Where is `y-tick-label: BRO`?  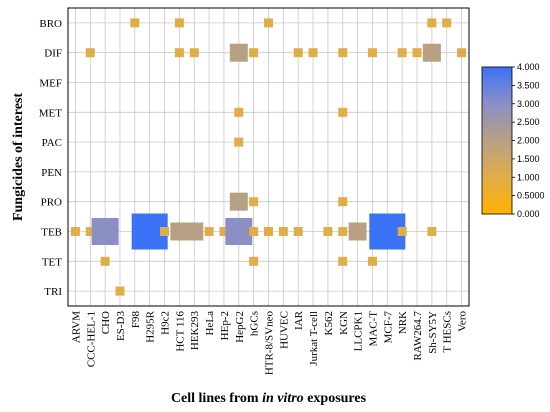 y-tick-label: BRO is located at coordinates (50, 24).